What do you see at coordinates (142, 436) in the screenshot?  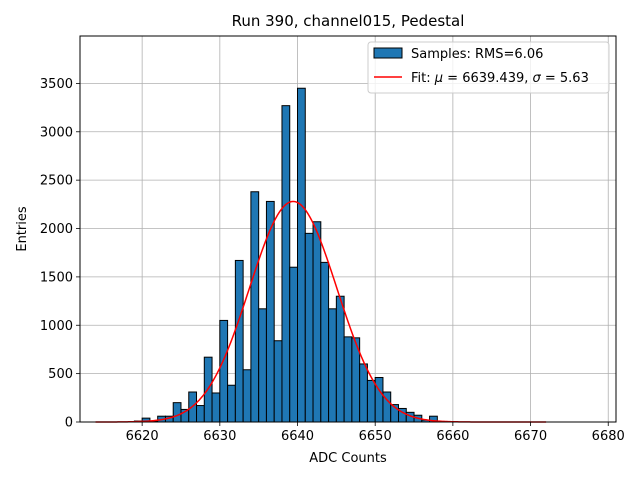 I see `x-tick-label: 6620` at bounding box center [142, 436].